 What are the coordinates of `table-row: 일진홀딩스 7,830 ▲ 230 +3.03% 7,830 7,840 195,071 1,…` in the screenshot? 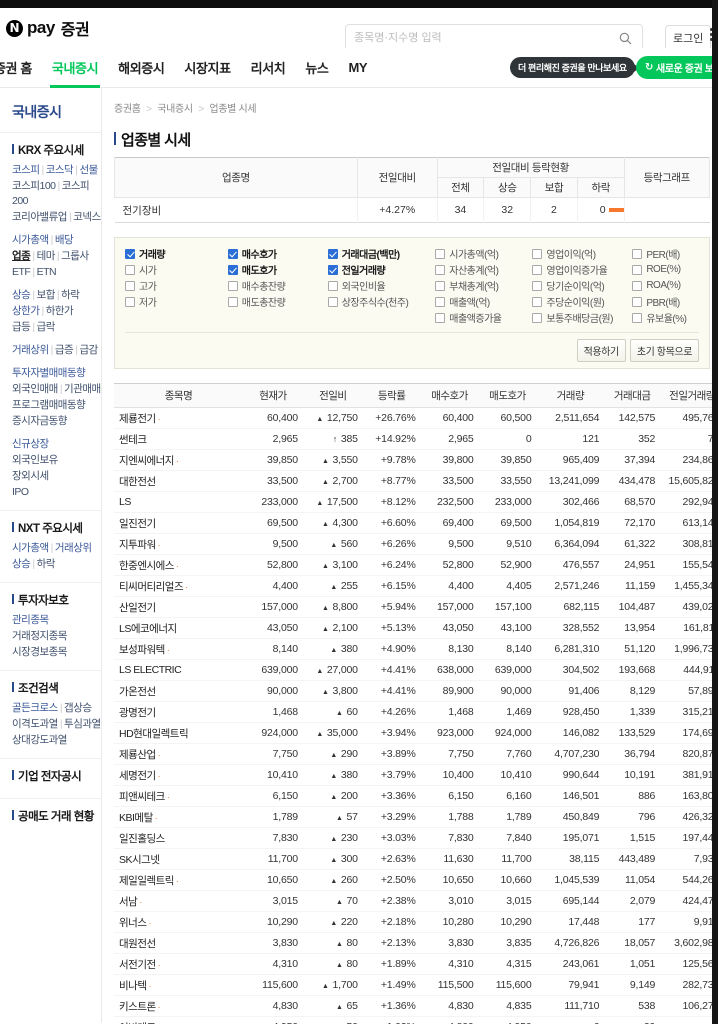 It's located at (416, 838).